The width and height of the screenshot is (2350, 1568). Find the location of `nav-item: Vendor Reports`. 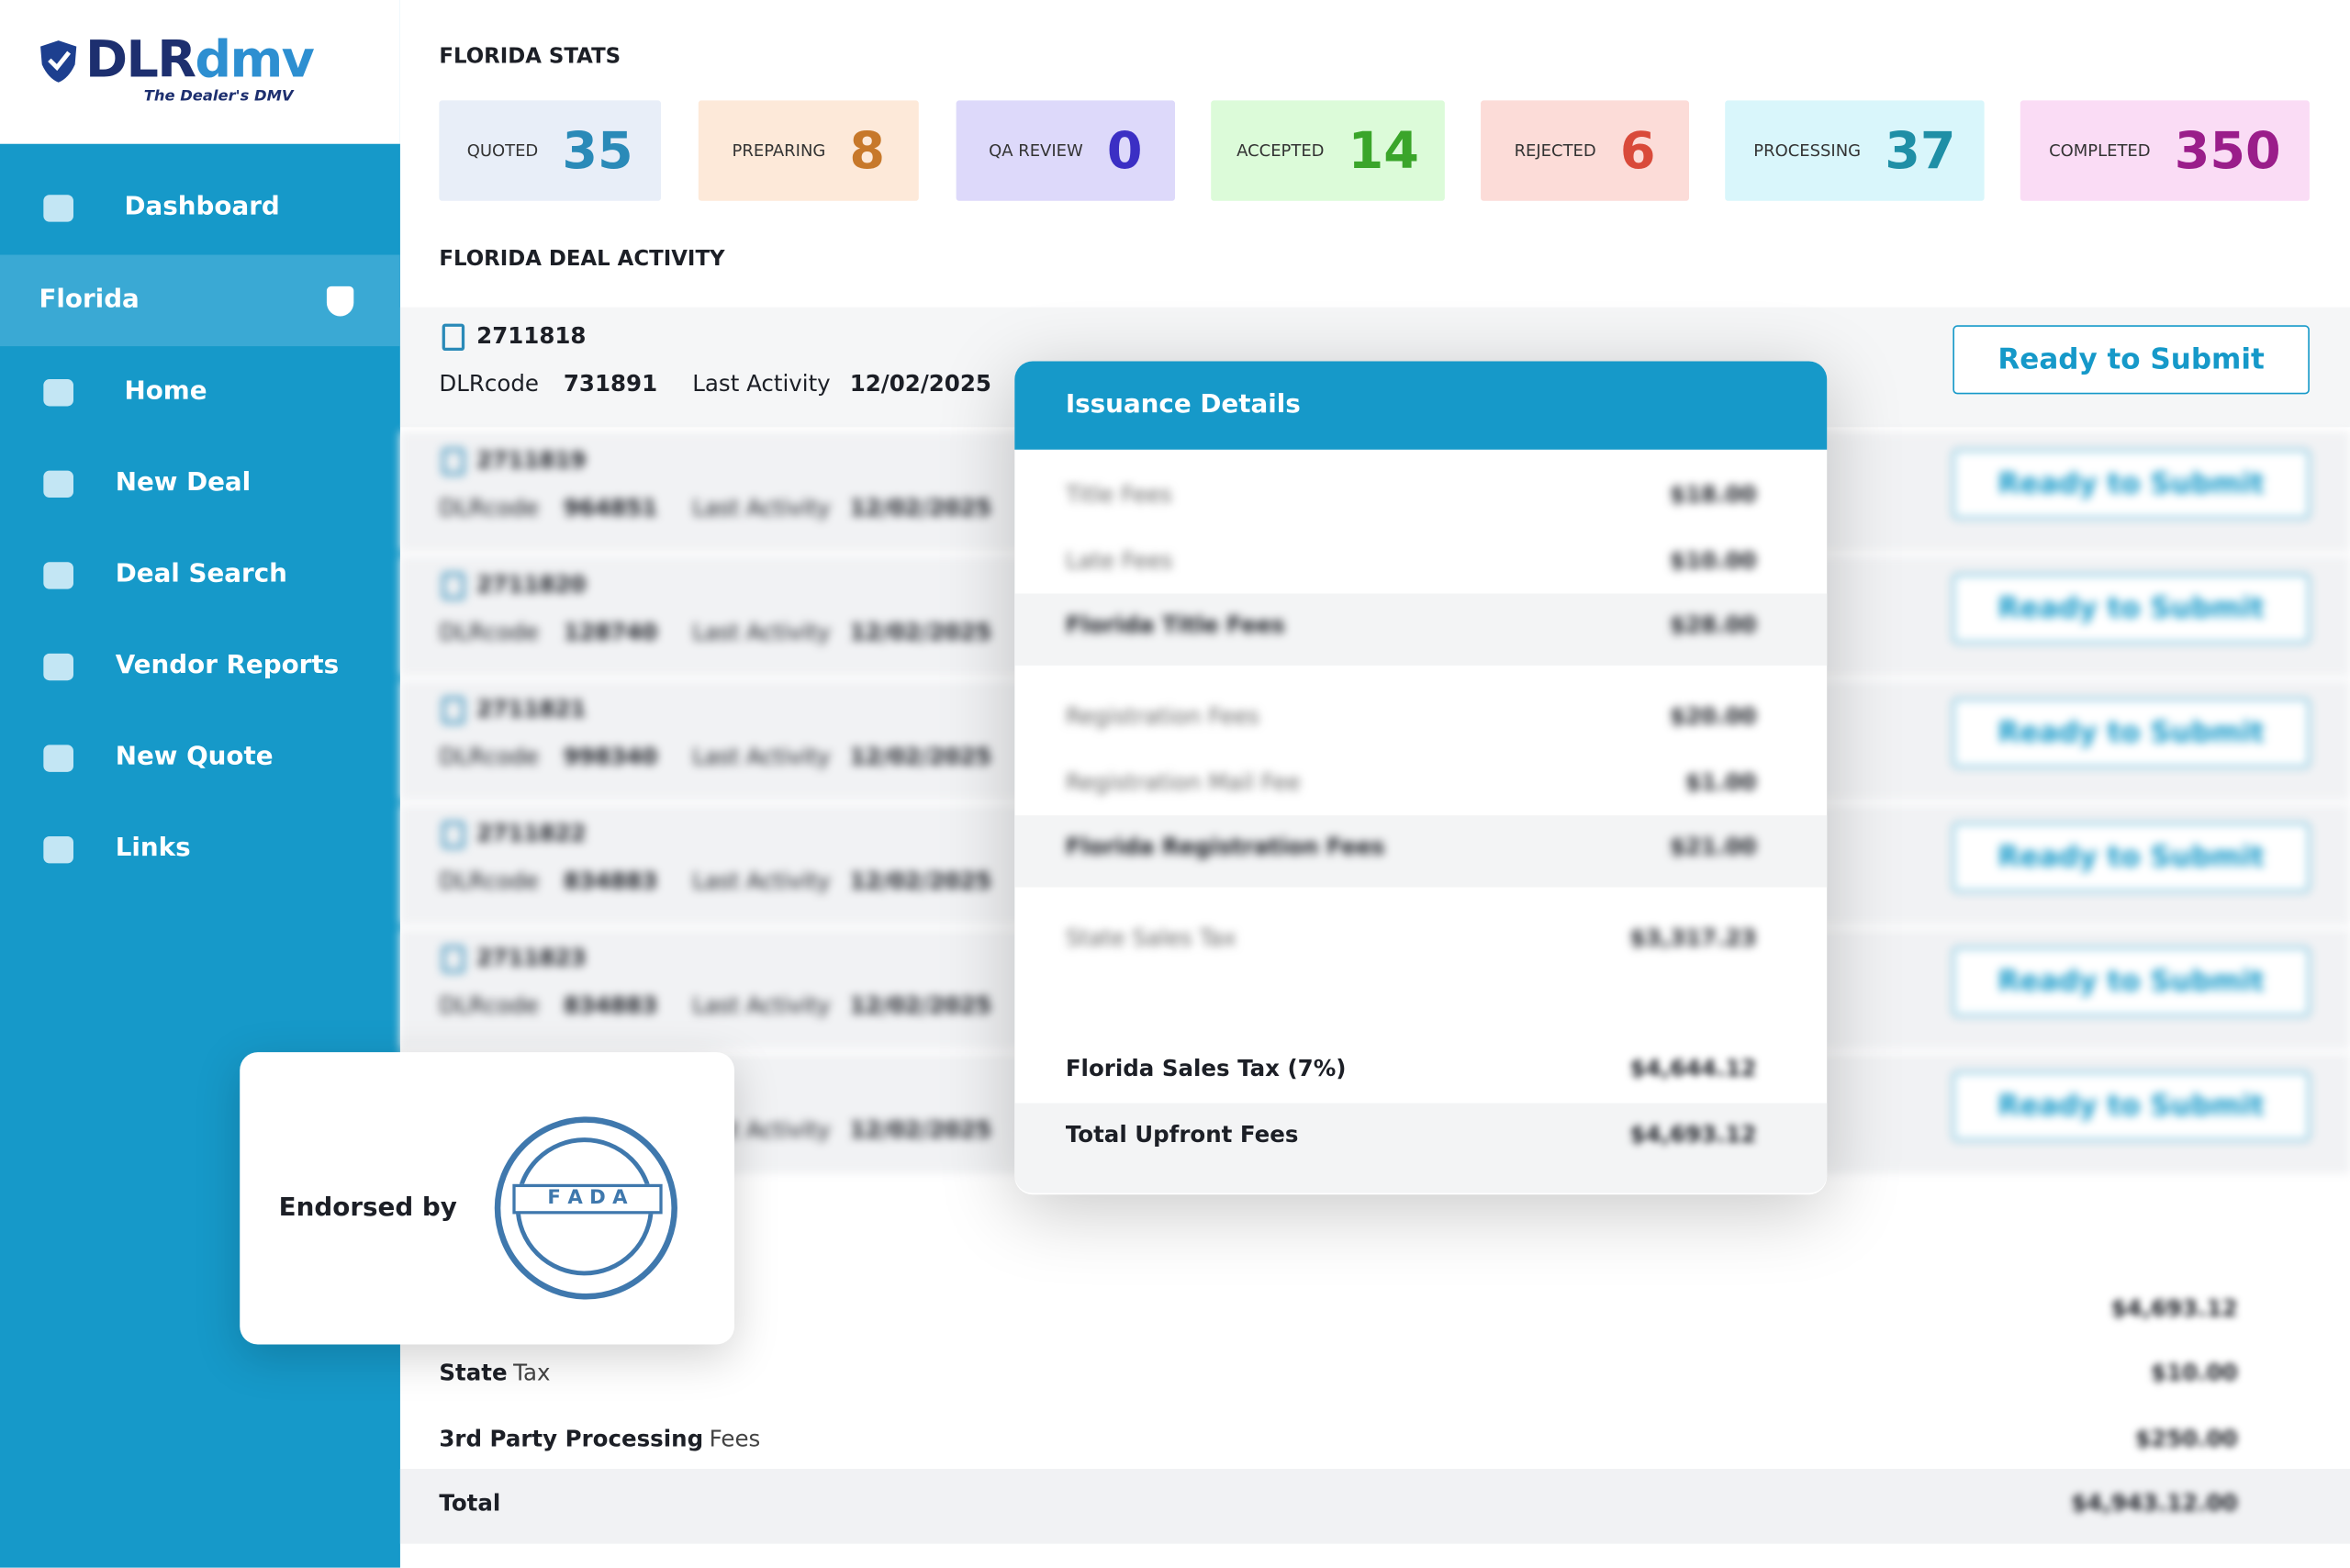

nav-item: Vendor Reports is located at coordinates (227, 665).